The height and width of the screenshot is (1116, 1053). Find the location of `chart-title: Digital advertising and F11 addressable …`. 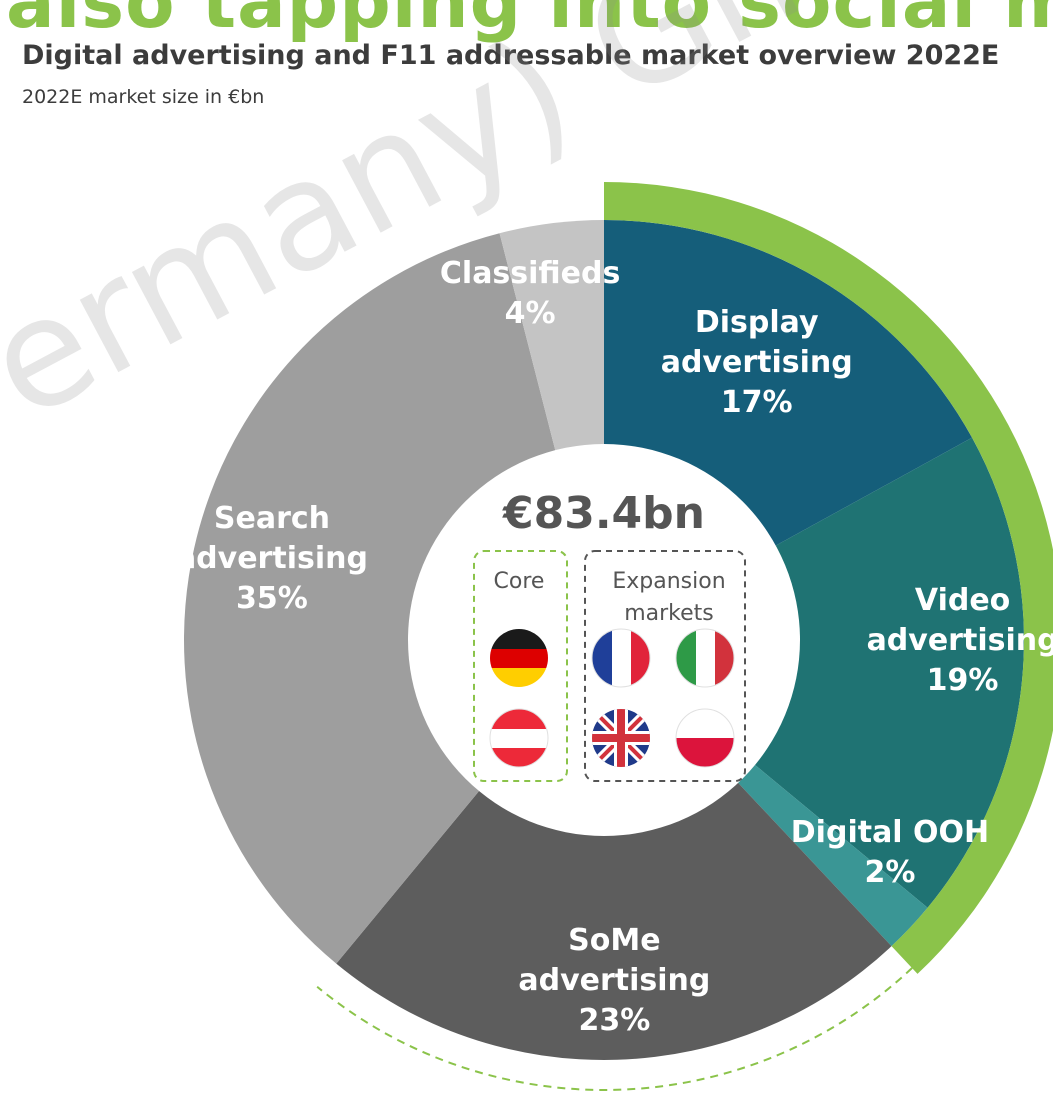

chart-title: Digital advertising and F11 addressable … is located at coordinates (511, 55).